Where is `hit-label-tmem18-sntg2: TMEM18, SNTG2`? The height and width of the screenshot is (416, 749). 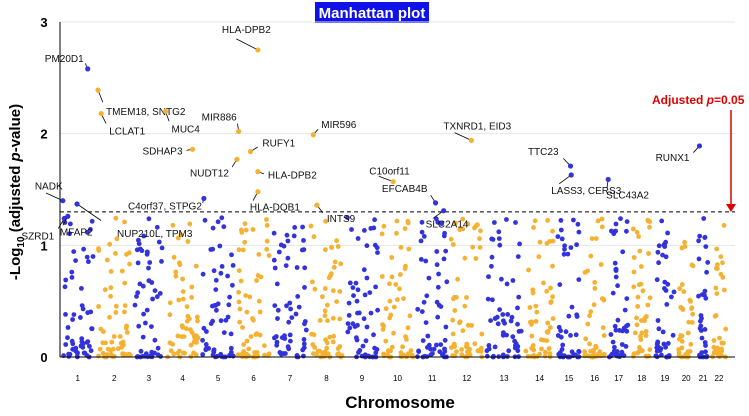 hit-label-tmem18-sntg2: TMEM18, SNTG2 is located at coordinates (146, 112).